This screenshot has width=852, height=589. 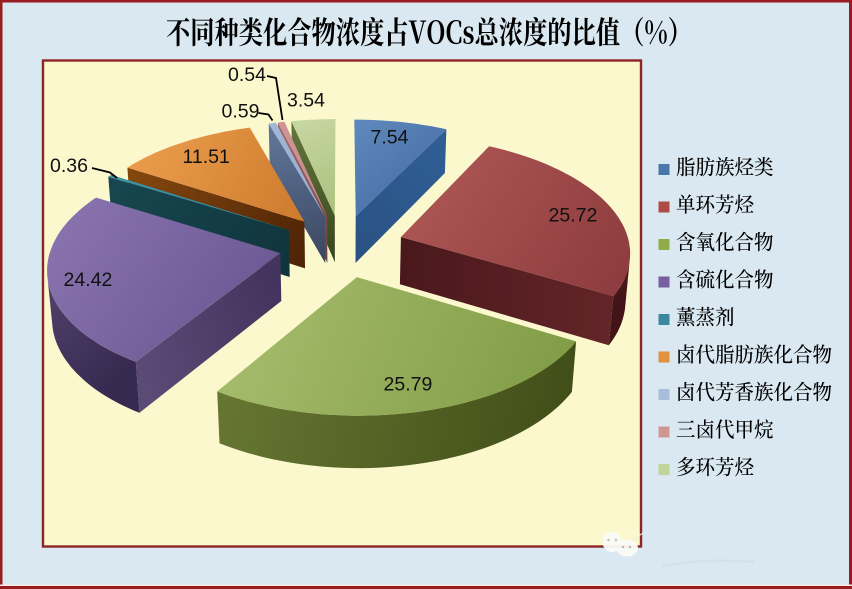 What do you see at coordinates (390, 138) in the screenshot?
I see `svg-text: 7.54` at bounding box center [390, 138].